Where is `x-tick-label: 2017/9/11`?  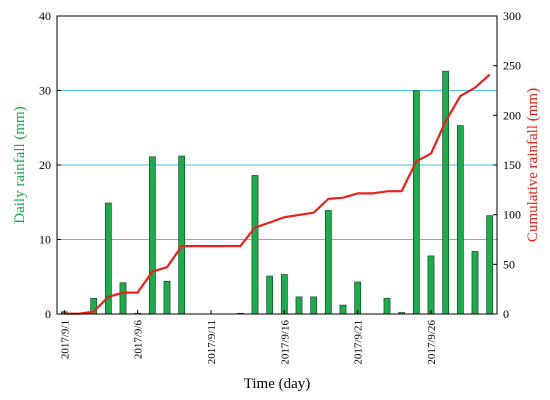
x-tick-label: 2017/9/11 is located at coordinates (212, 342).